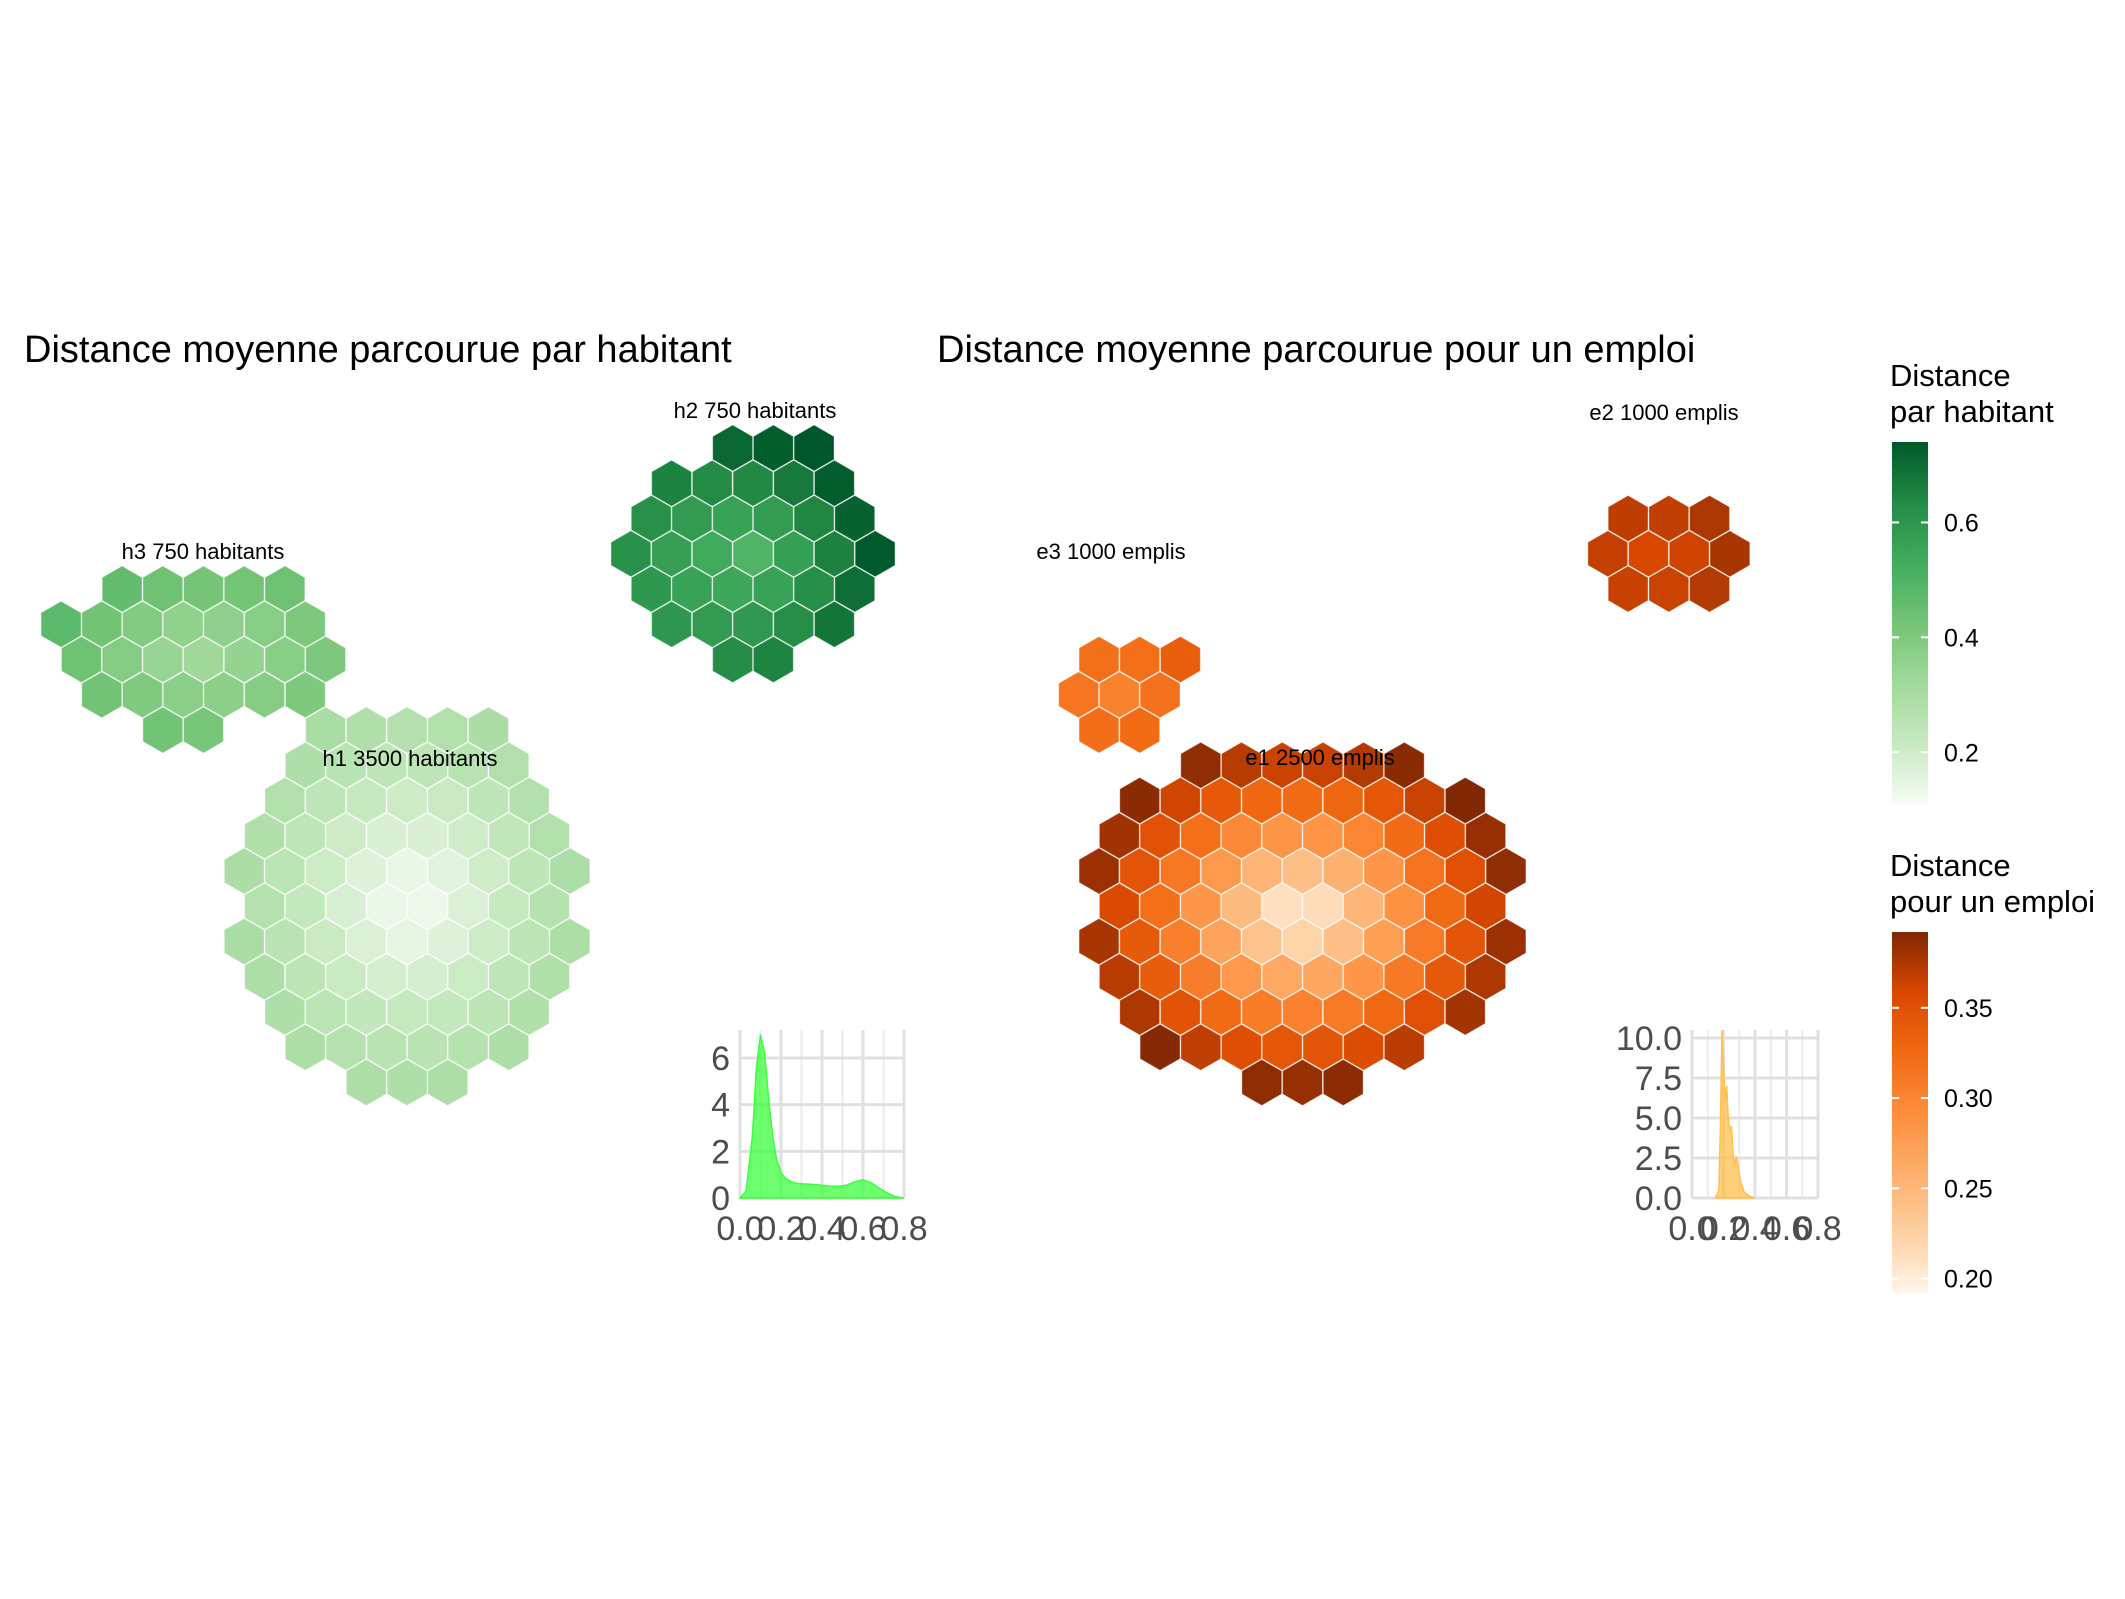 The height and width of the screenshot is (1599, 2125). What do you see at coordinates (780, 1229) in the screenshot?
I see `inset-hab-x-tick-label: 0.2` at bounding box center [780, 1229].